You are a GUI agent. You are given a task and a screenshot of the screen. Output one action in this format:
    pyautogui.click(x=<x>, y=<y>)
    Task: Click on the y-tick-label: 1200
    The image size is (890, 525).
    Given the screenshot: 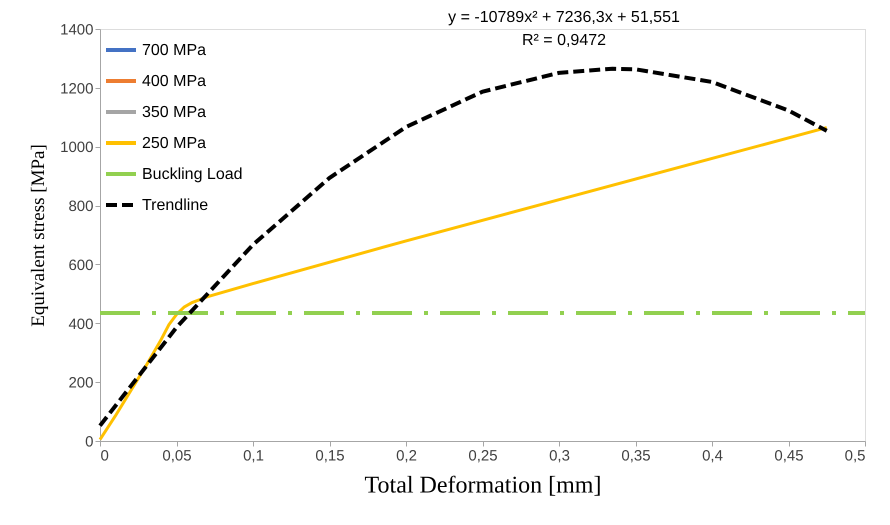 What is the action you would take?
    pyautogui.click(x=77, y=89)
    